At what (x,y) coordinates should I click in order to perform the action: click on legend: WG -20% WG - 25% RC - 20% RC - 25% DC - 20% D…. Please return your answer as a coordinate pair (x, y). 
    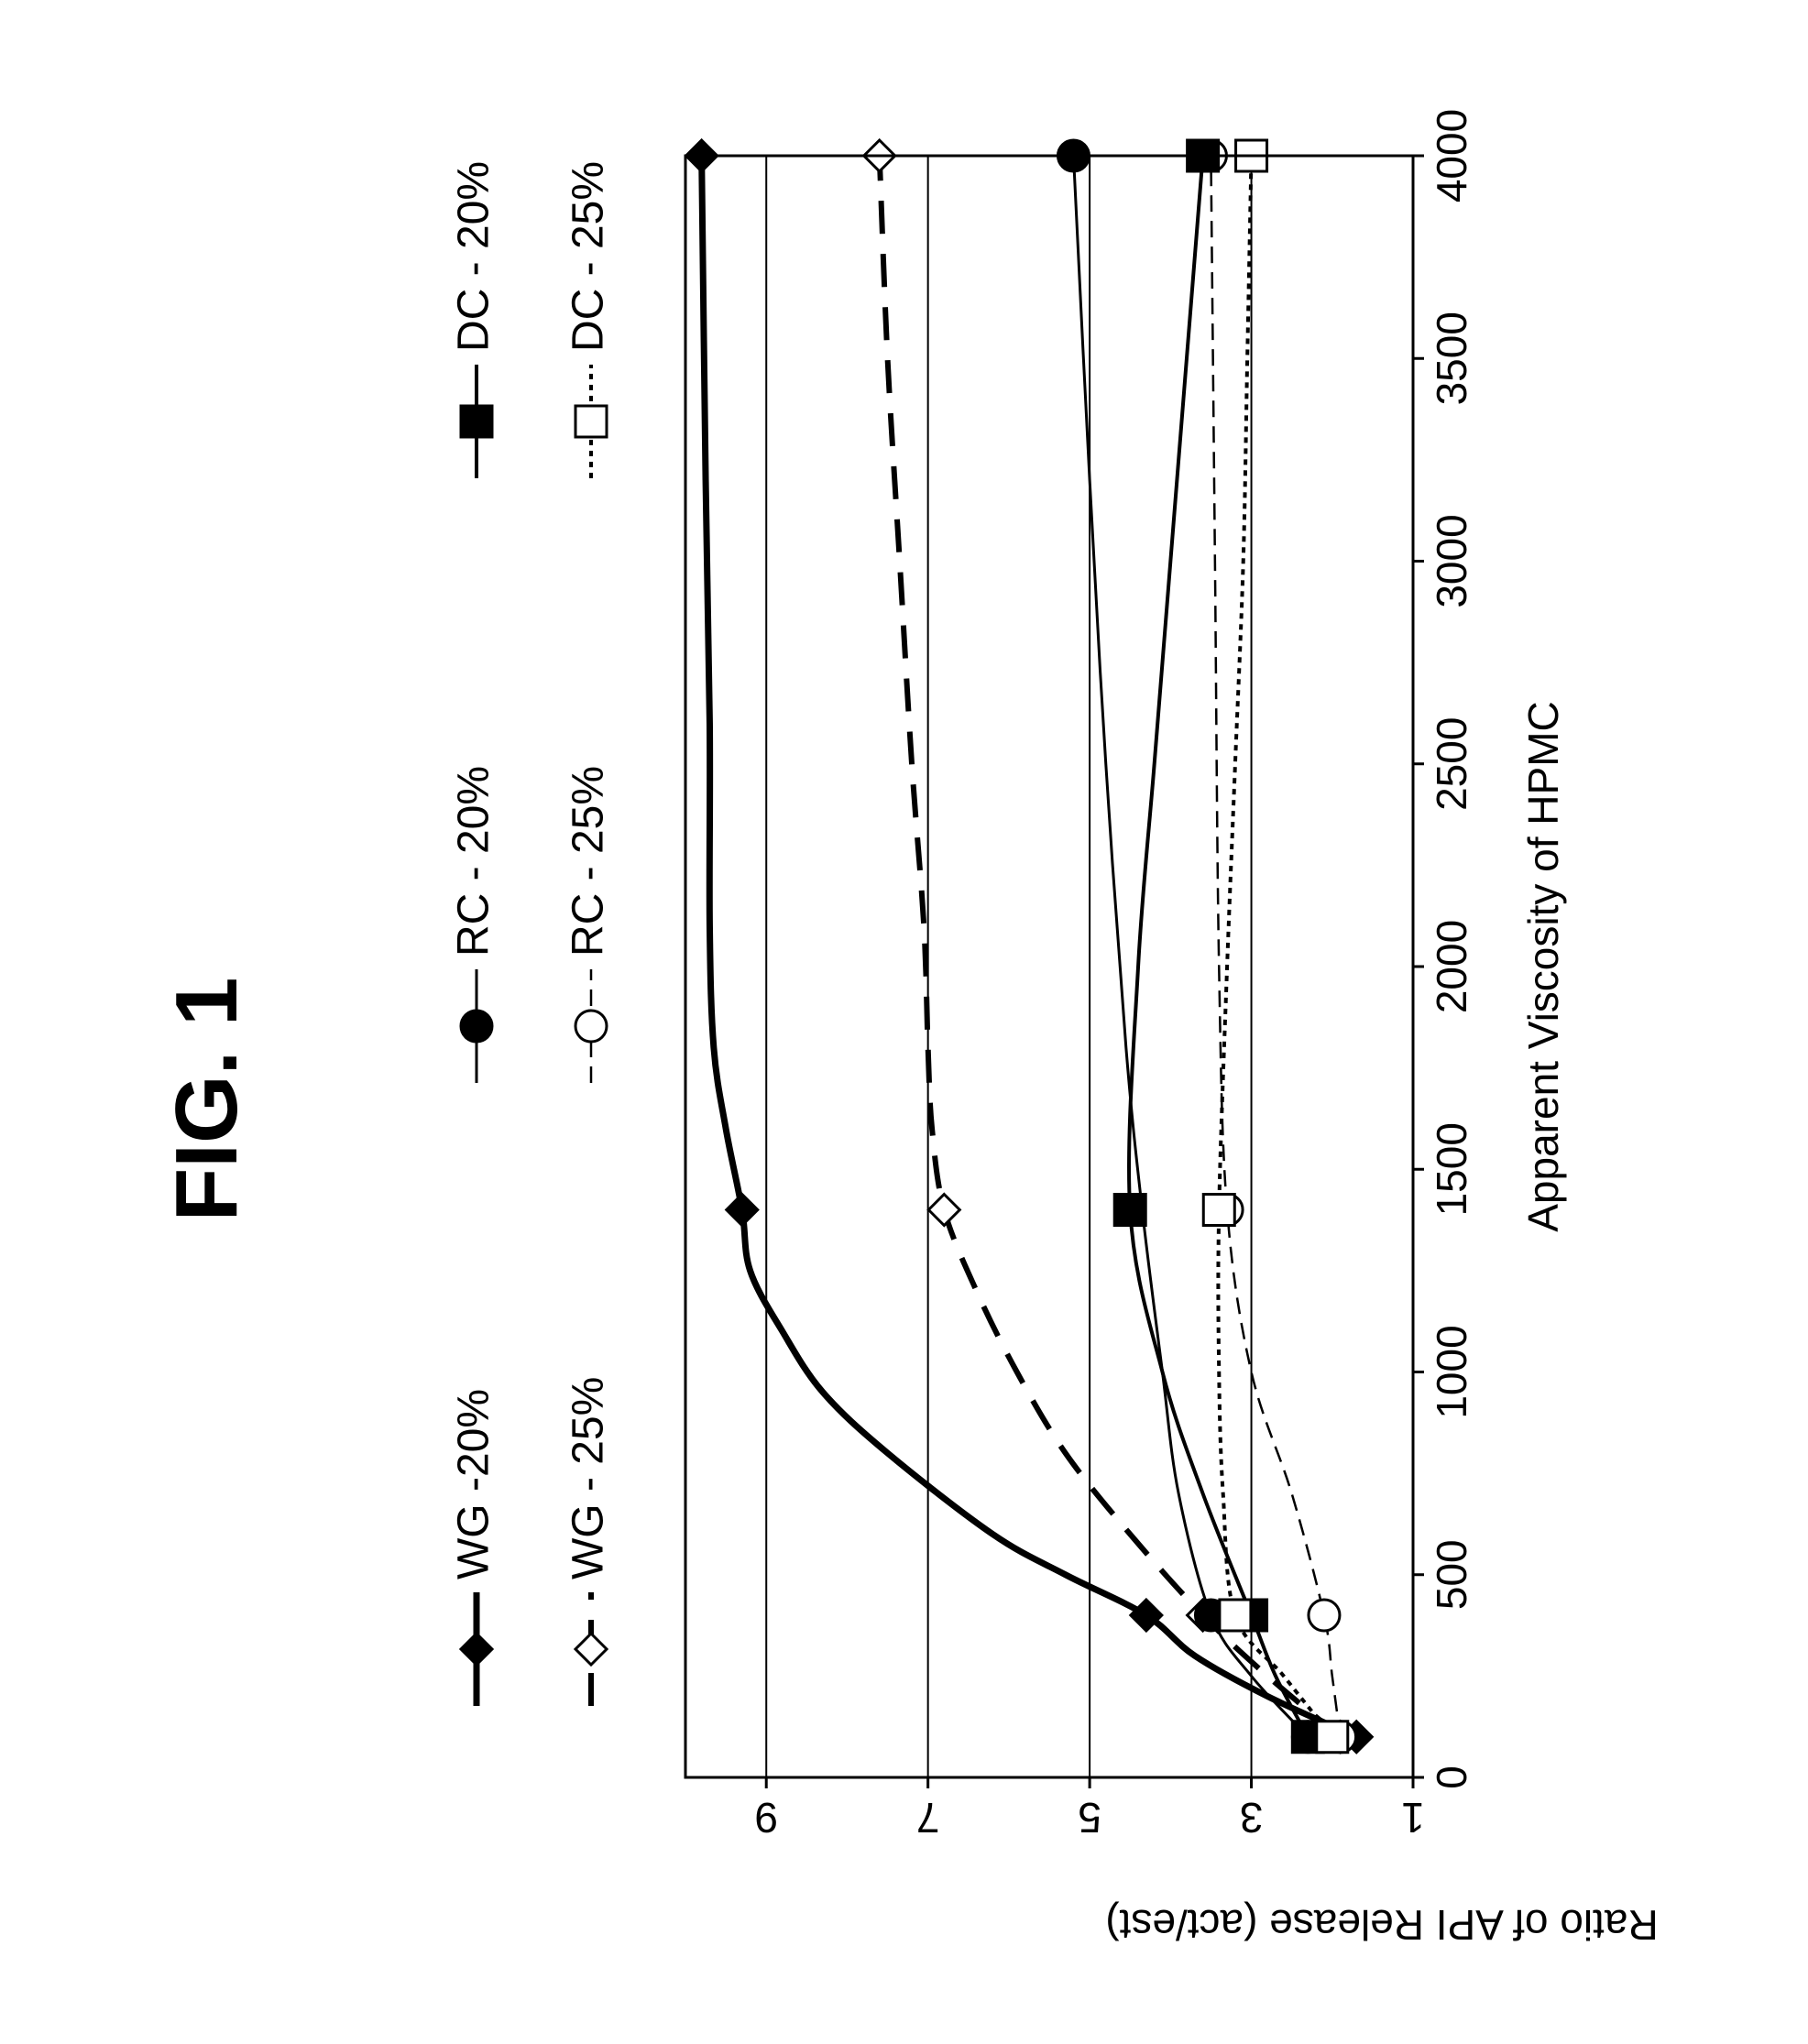
    Looking at the image, I should click on (532, 934).